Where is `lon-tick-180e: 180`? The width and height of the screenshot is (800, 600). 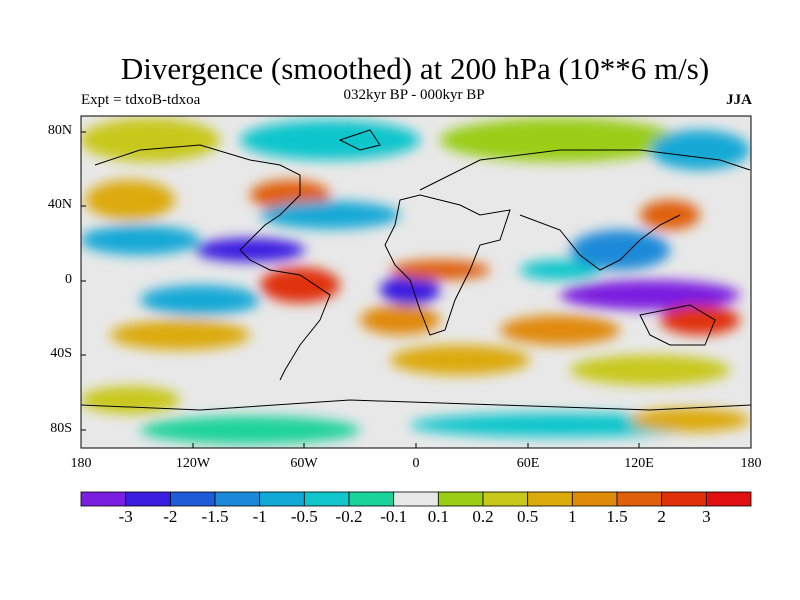
lon-tick-180e: 180 is located at coordinates (751, 463).